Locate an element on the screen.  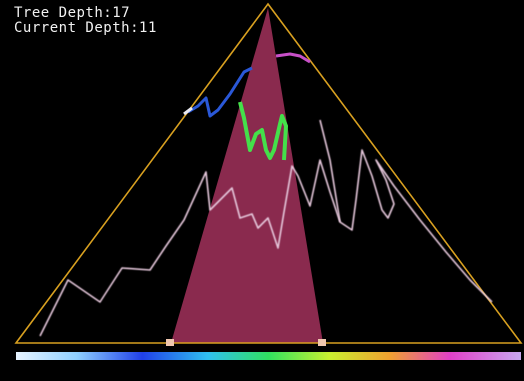
highlight-segment-blue is located at coordinates (220, 92).